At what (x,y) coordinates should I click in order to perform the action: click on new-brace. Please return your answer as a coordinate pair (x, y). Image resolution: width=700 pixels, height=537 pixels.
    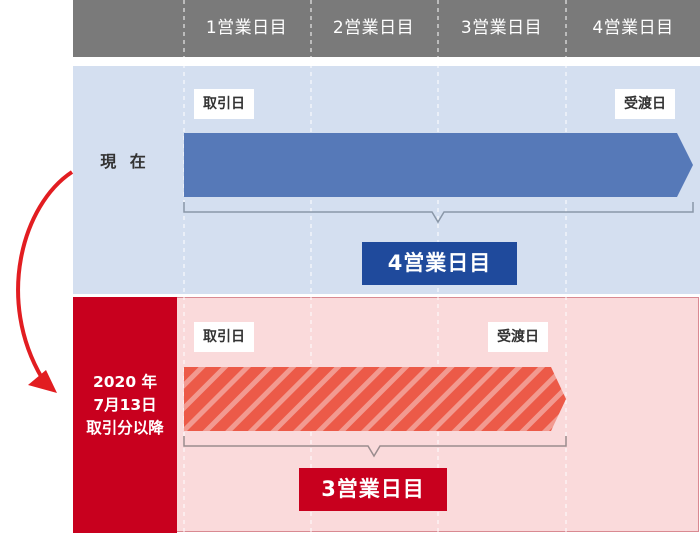
    Looking at the image, I should click on (375, 447).